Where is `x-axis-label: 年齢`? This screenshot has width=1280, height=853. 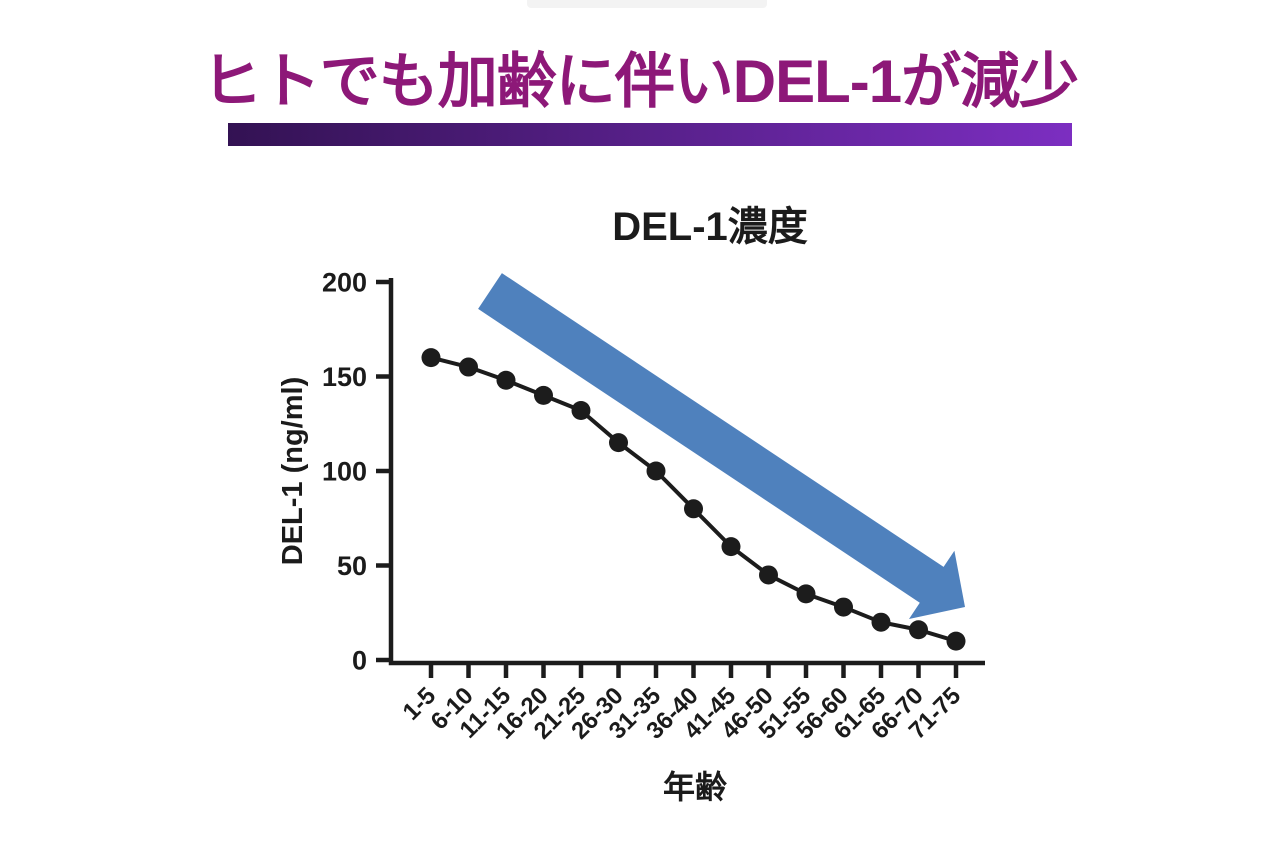 x-axis-label: 年齢 is located at coordinates (695, 787).